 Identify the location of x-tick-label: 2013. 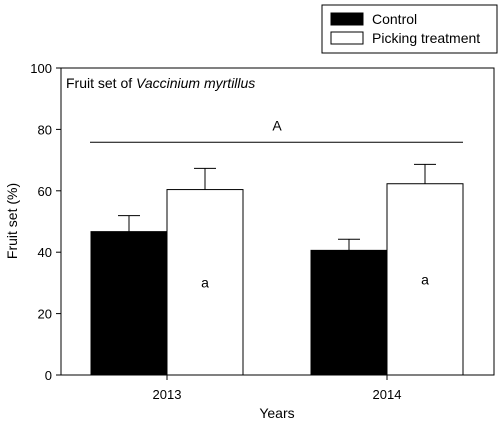
(167, 394).